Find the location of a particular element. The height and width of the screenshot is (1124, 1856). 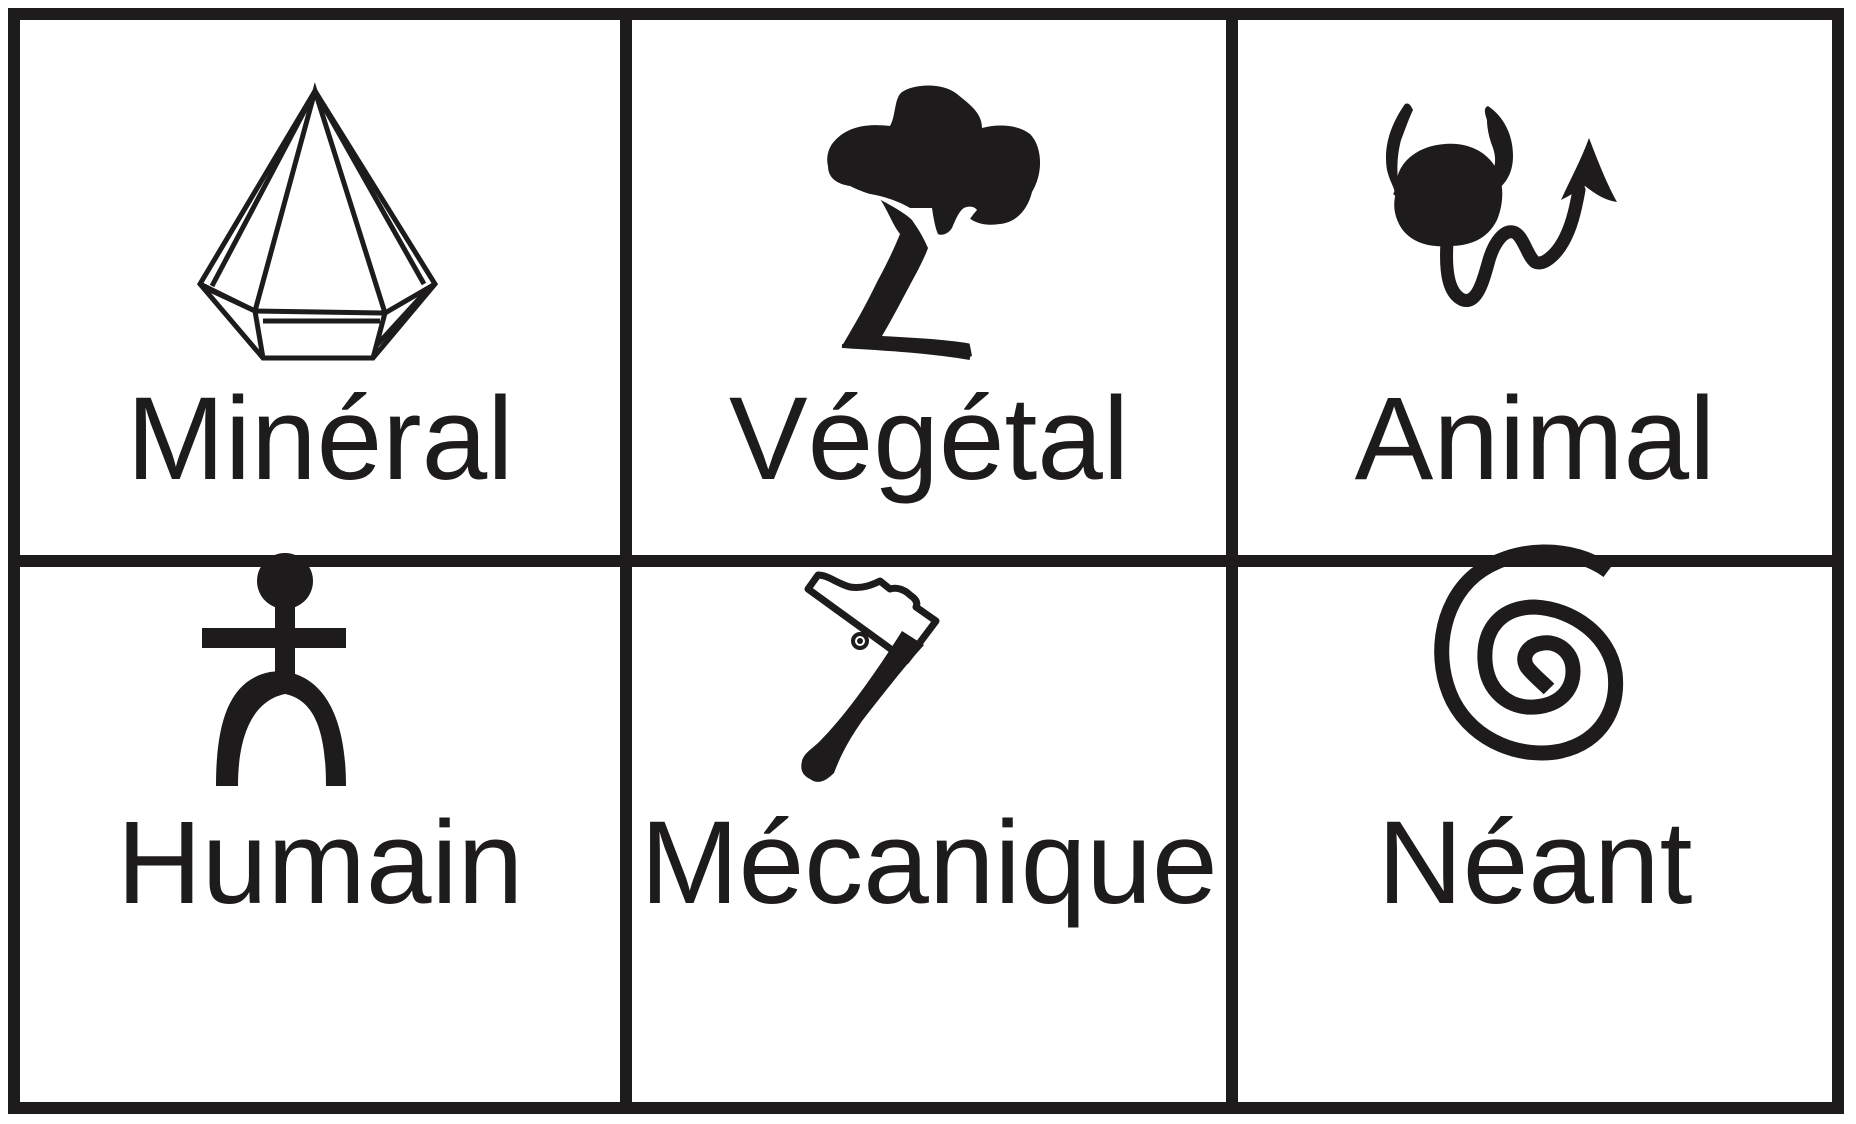

crystal-icon is located at coordinates (317, 221).